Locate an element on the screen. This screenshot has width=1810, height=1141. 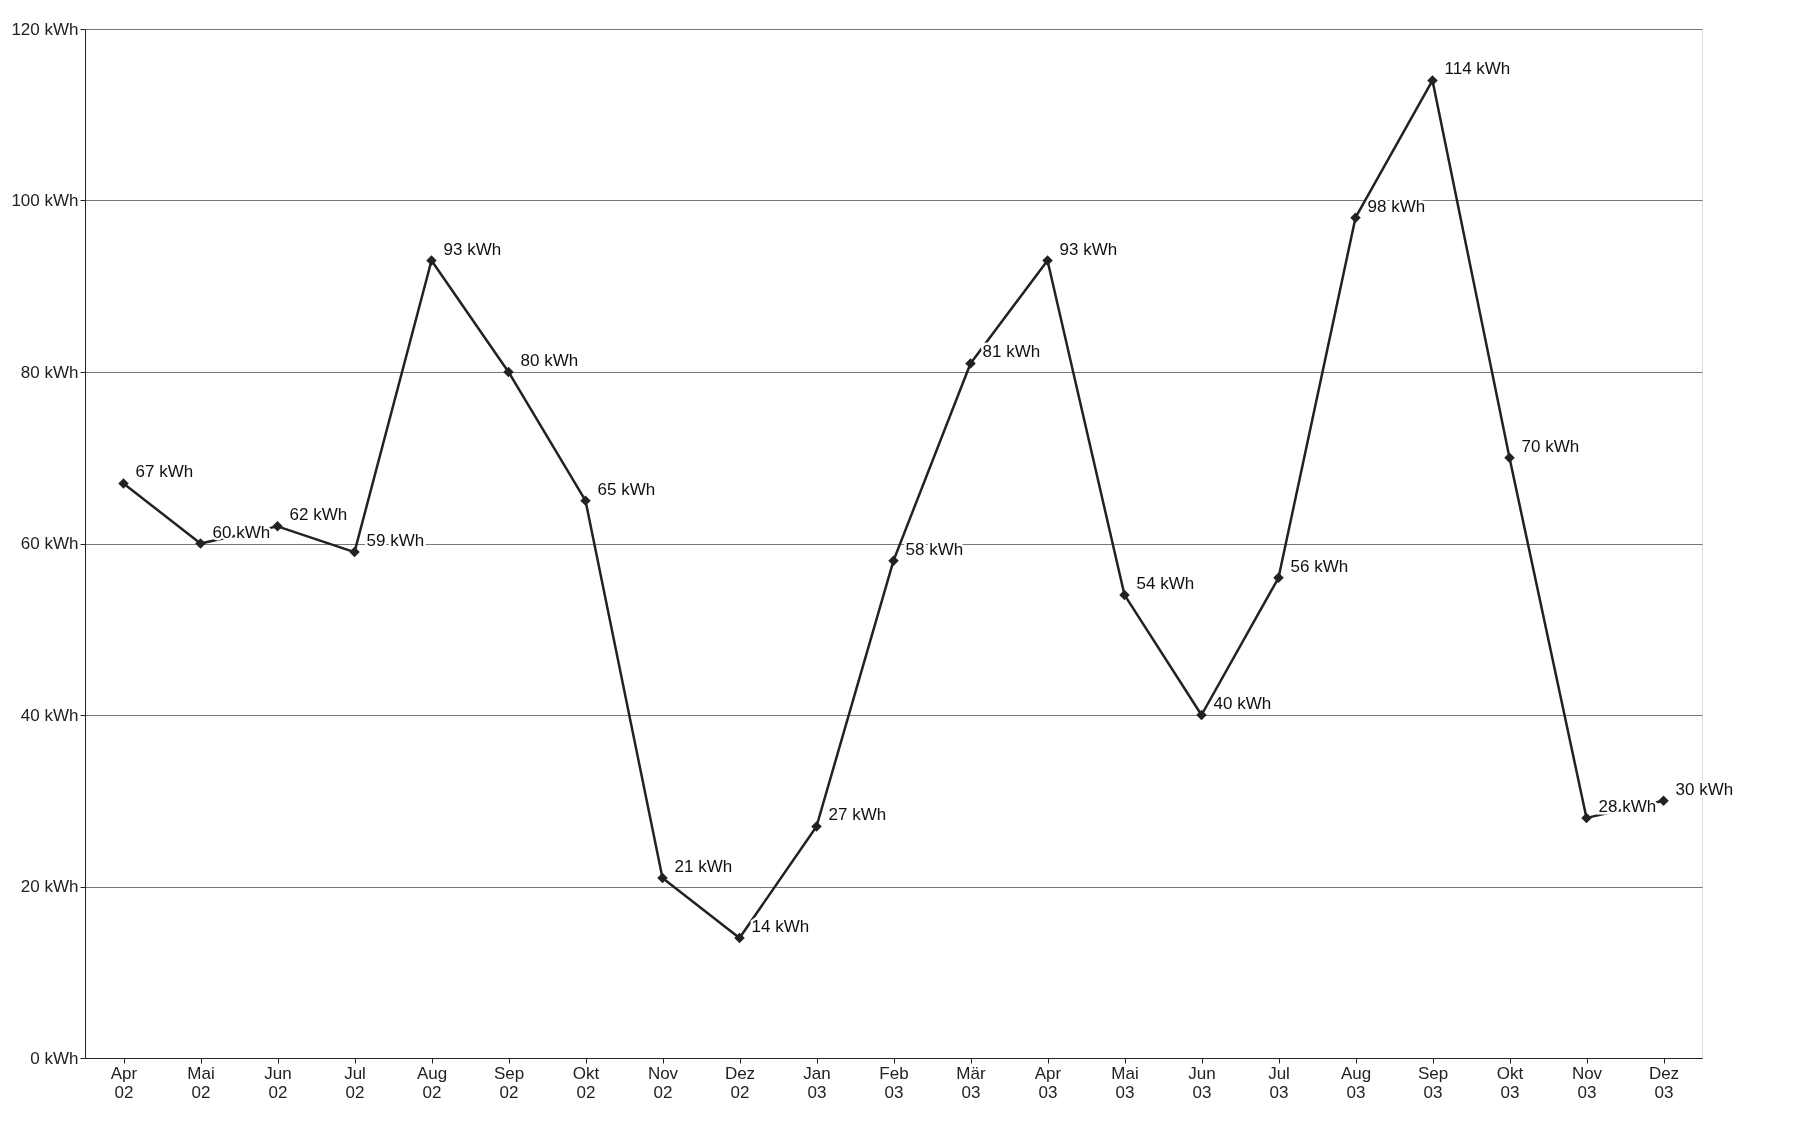
data-label: 21 kWh is located at coordinates (703, 866).